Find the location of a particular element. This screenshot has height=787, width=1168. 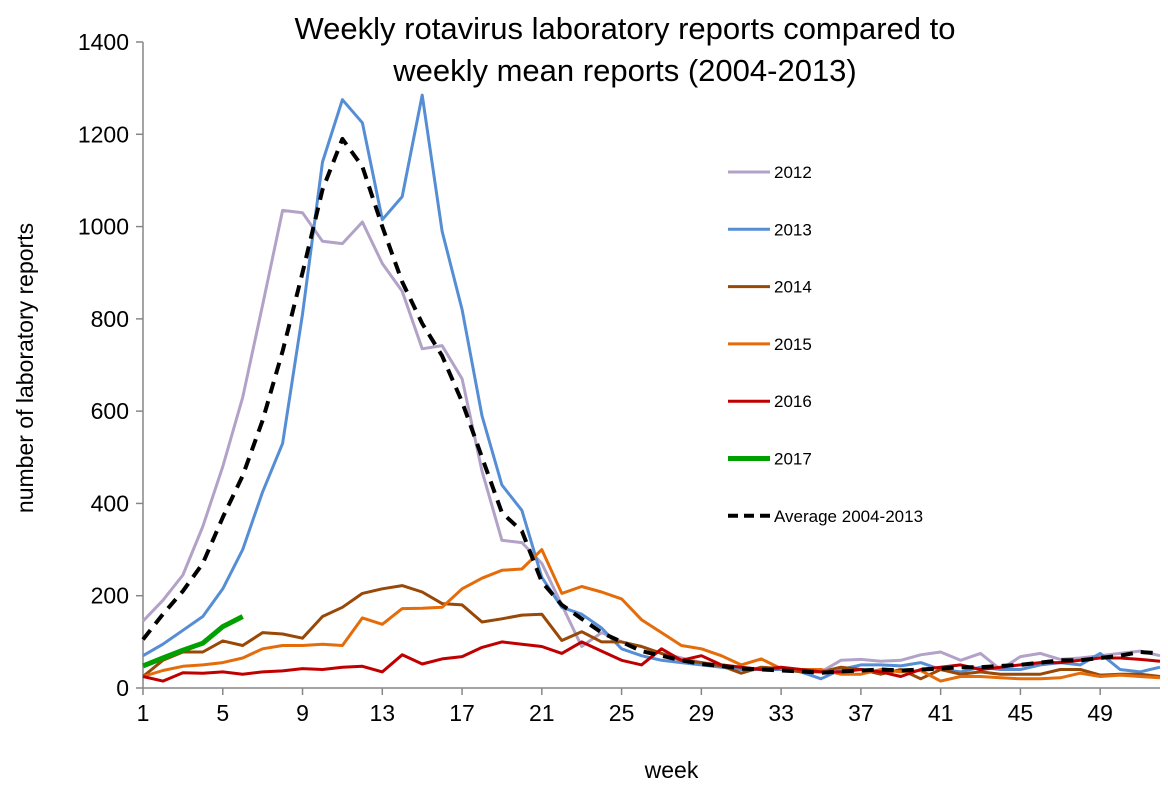

x-tick-label: 29 is located at coordinates (702, 713).